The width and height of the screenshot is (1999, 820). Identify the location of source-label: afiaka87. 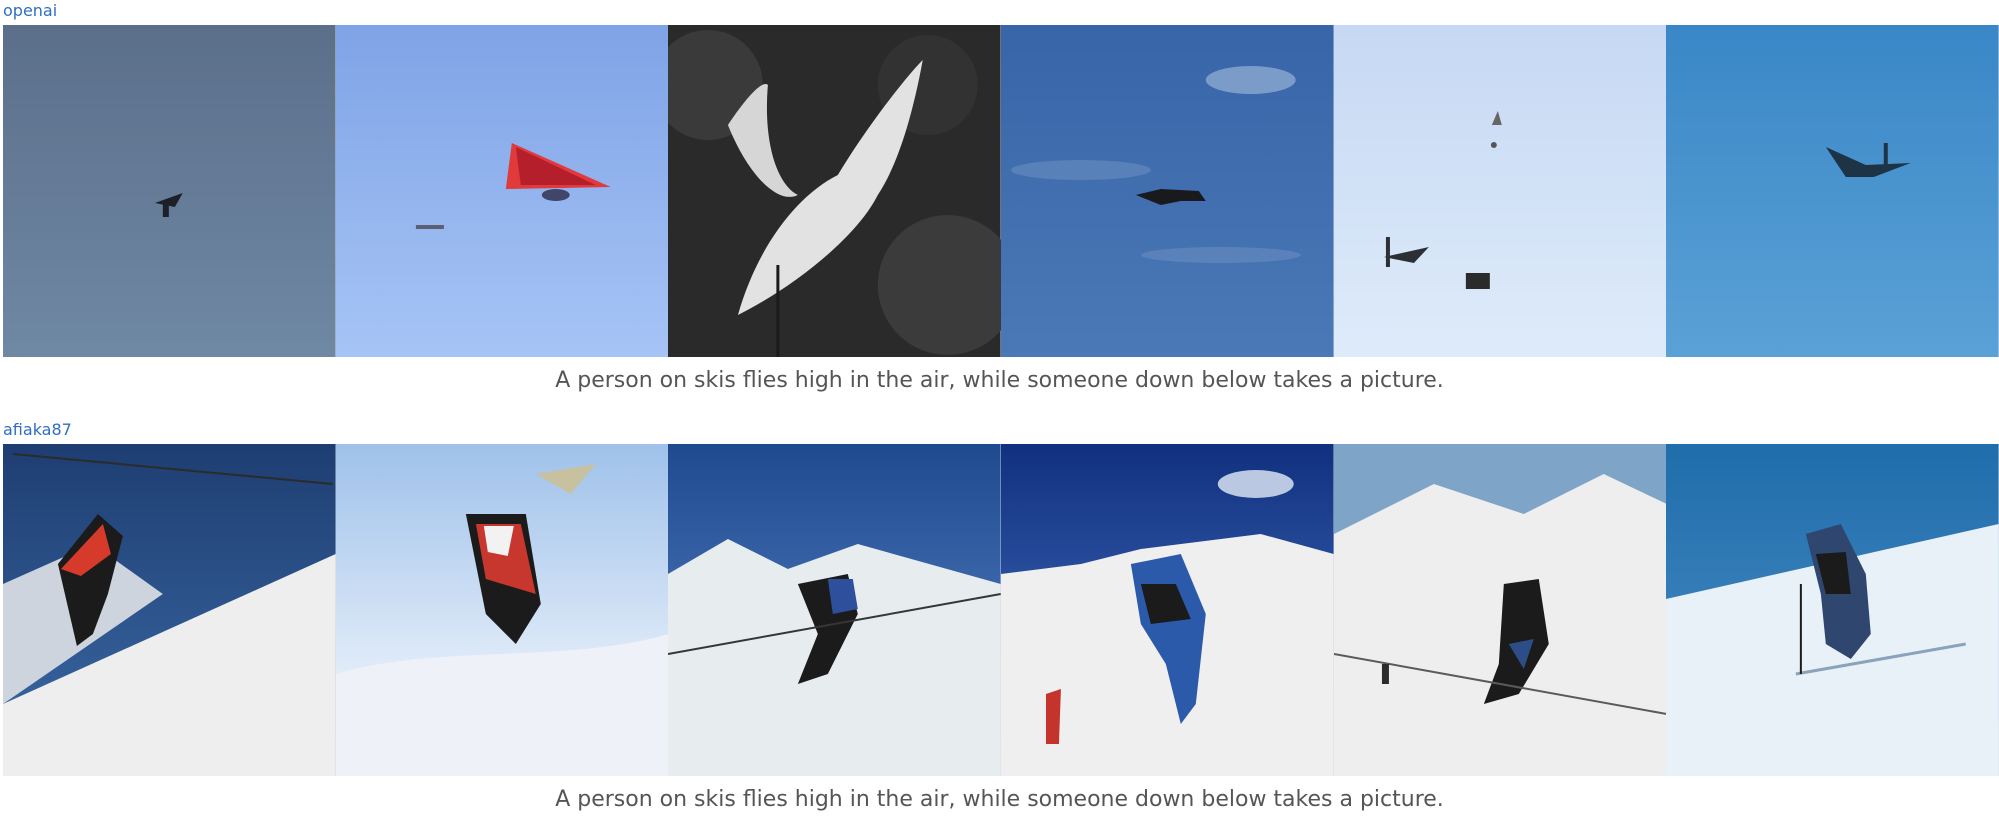
(37, 429).